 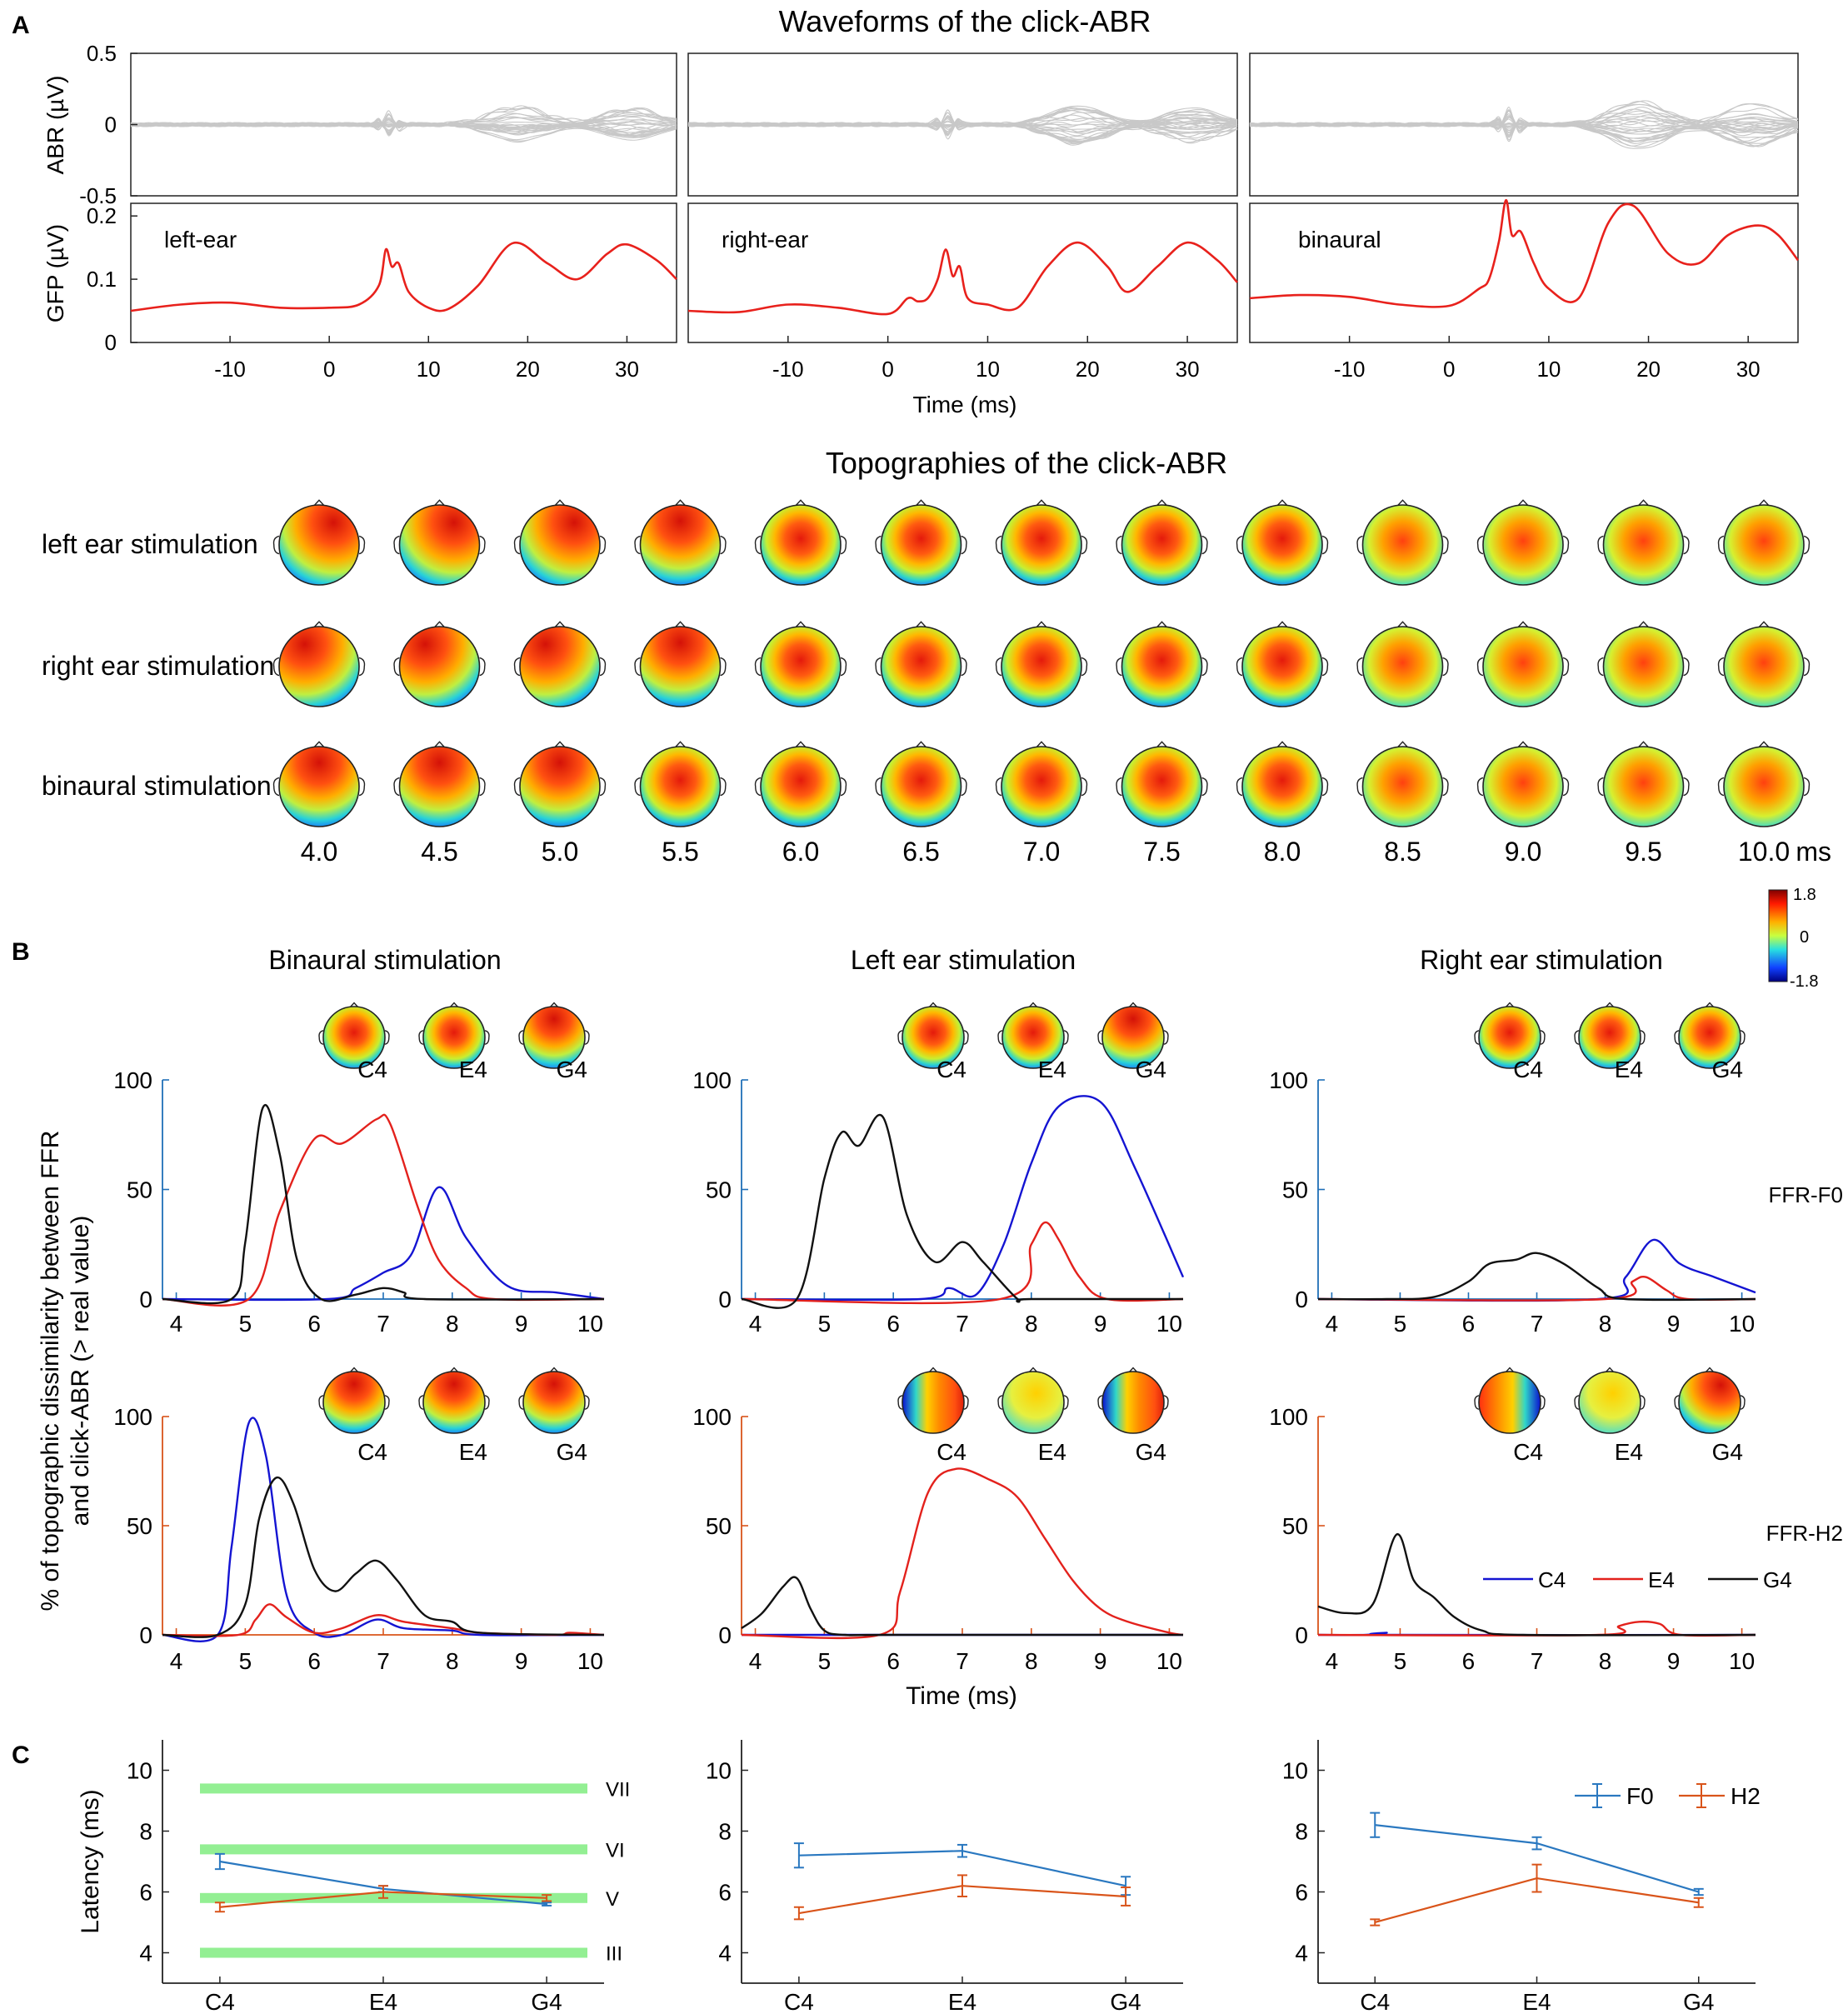 I want to click on gfp-y-tick: 0.2, so click(x=102, y=216).